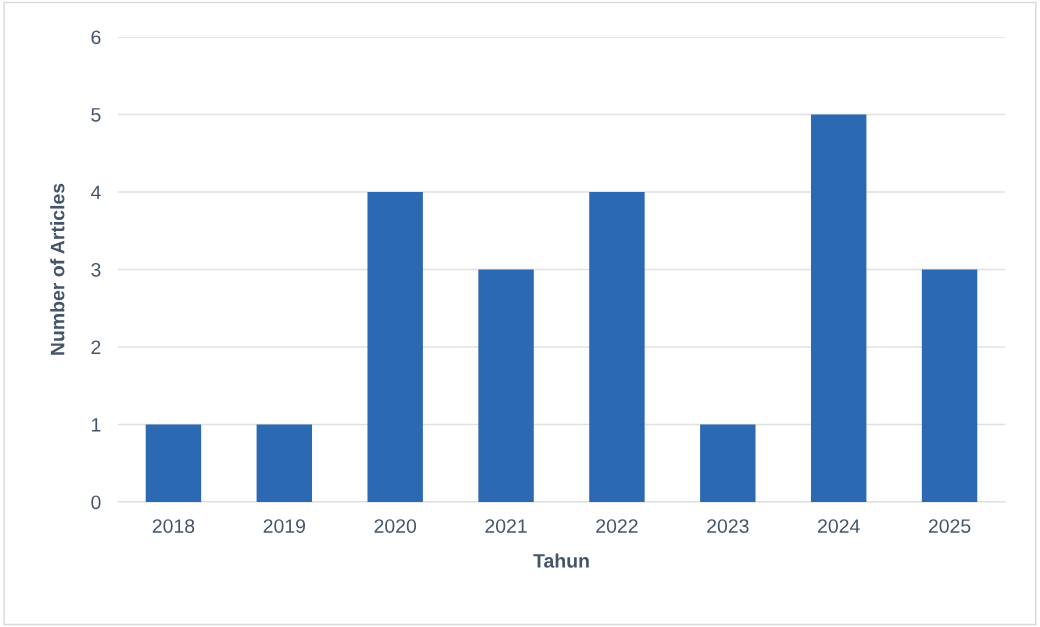 Image resolution: width=1040 pixels, height=627 pixels. I want to click on y-tick-label: 0, so click(96, 502).